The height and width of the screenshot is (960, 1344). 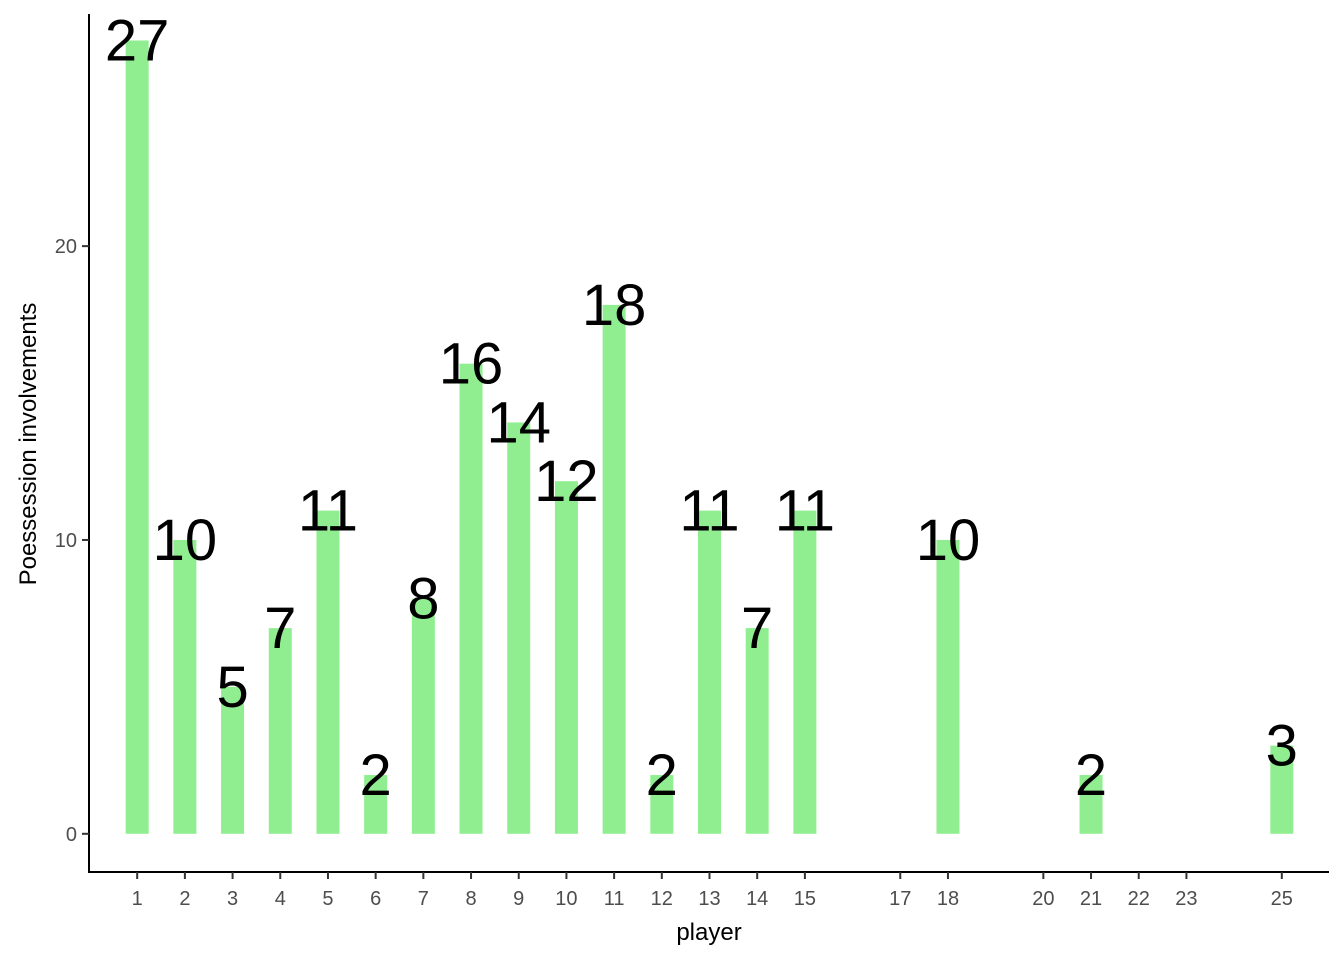 What do you see at coordinates (28, 444) in the screenshot?
I see `y-axis-title: Poessession involvements` at bounding box center [28, 444].